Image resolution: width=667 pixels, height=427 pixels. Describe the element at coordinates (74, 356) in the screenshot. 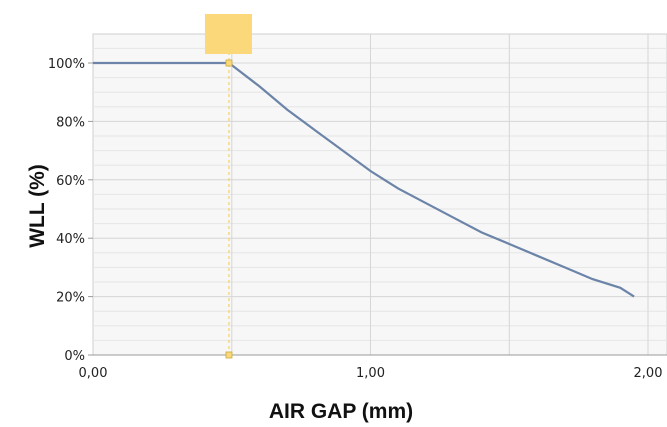

I see `y-tick-label: 0%` at that location.